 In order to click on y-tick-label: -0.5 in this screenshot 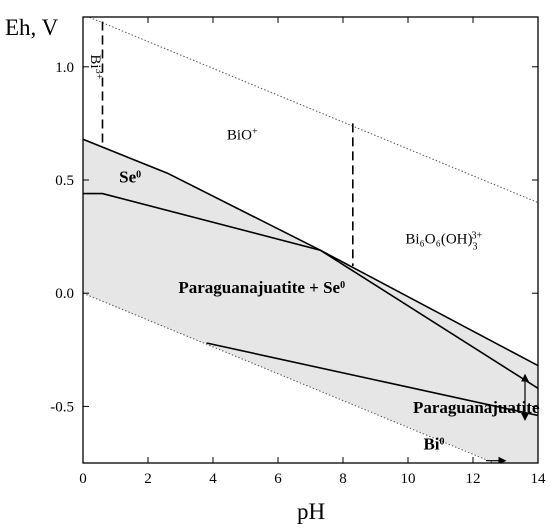, I will do `click(62, 407)`.